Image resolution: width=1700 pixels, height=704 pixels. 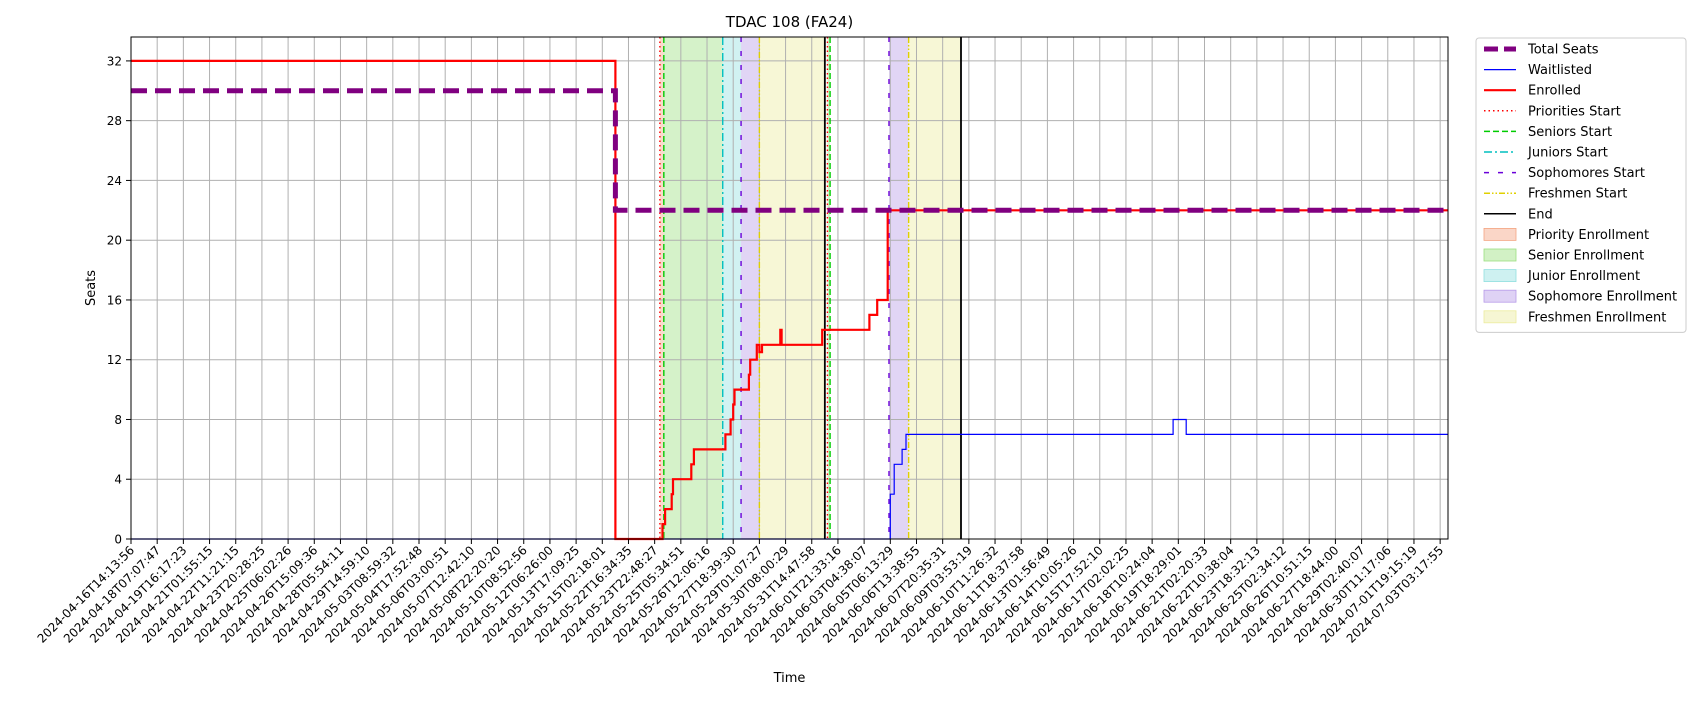 I want to click on legend-label: Priority Enrollment, so click(x=1588, y=235).